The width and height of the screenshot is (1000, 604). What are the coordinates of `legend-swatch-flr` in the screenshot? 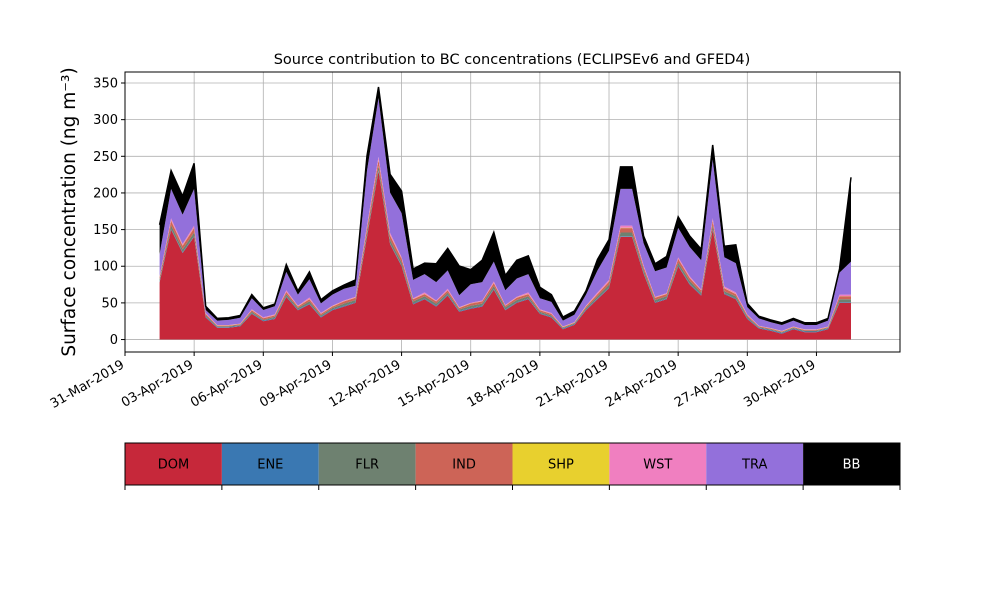 It's located at (367, 464).